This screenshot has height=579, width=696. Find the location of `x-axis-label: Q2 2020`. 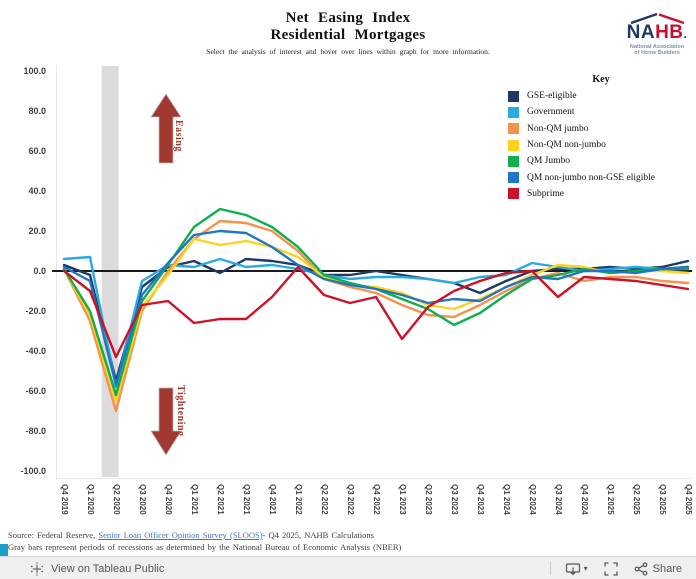

x-axis-label: Q2 2020 is located at coordinates (116, 499).